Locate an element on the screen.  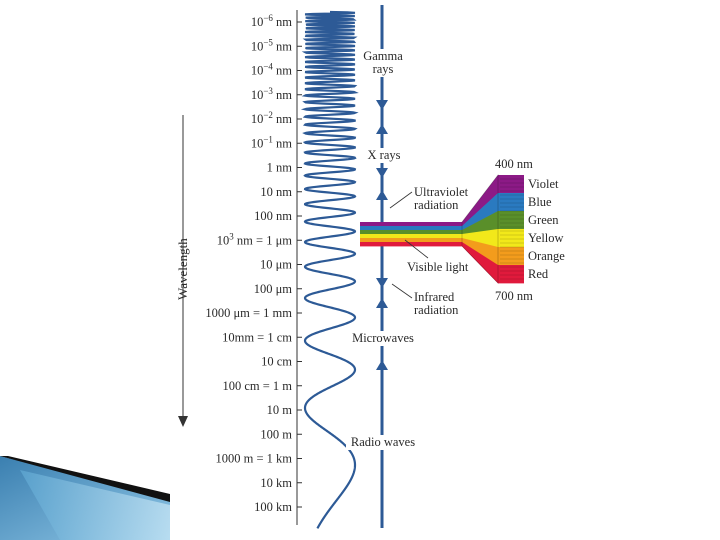
wavelength-tick-label: 10−4 nm is located at coordinates (271, 70).